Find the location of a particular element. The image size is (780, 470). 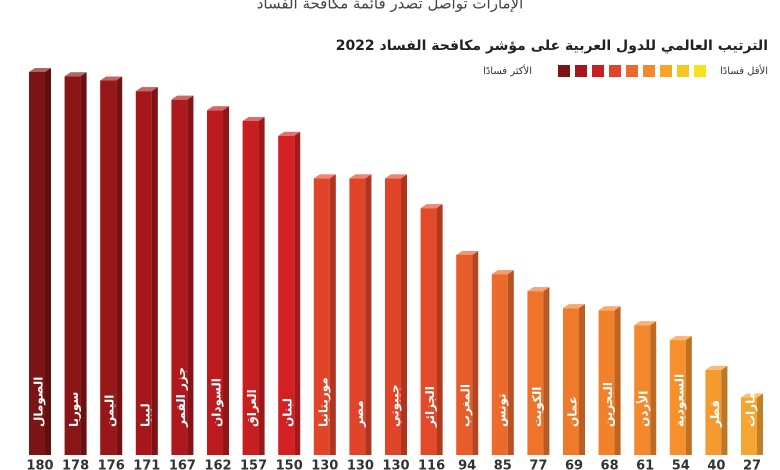

category-label: تونس is located at coordinates (501, 411).